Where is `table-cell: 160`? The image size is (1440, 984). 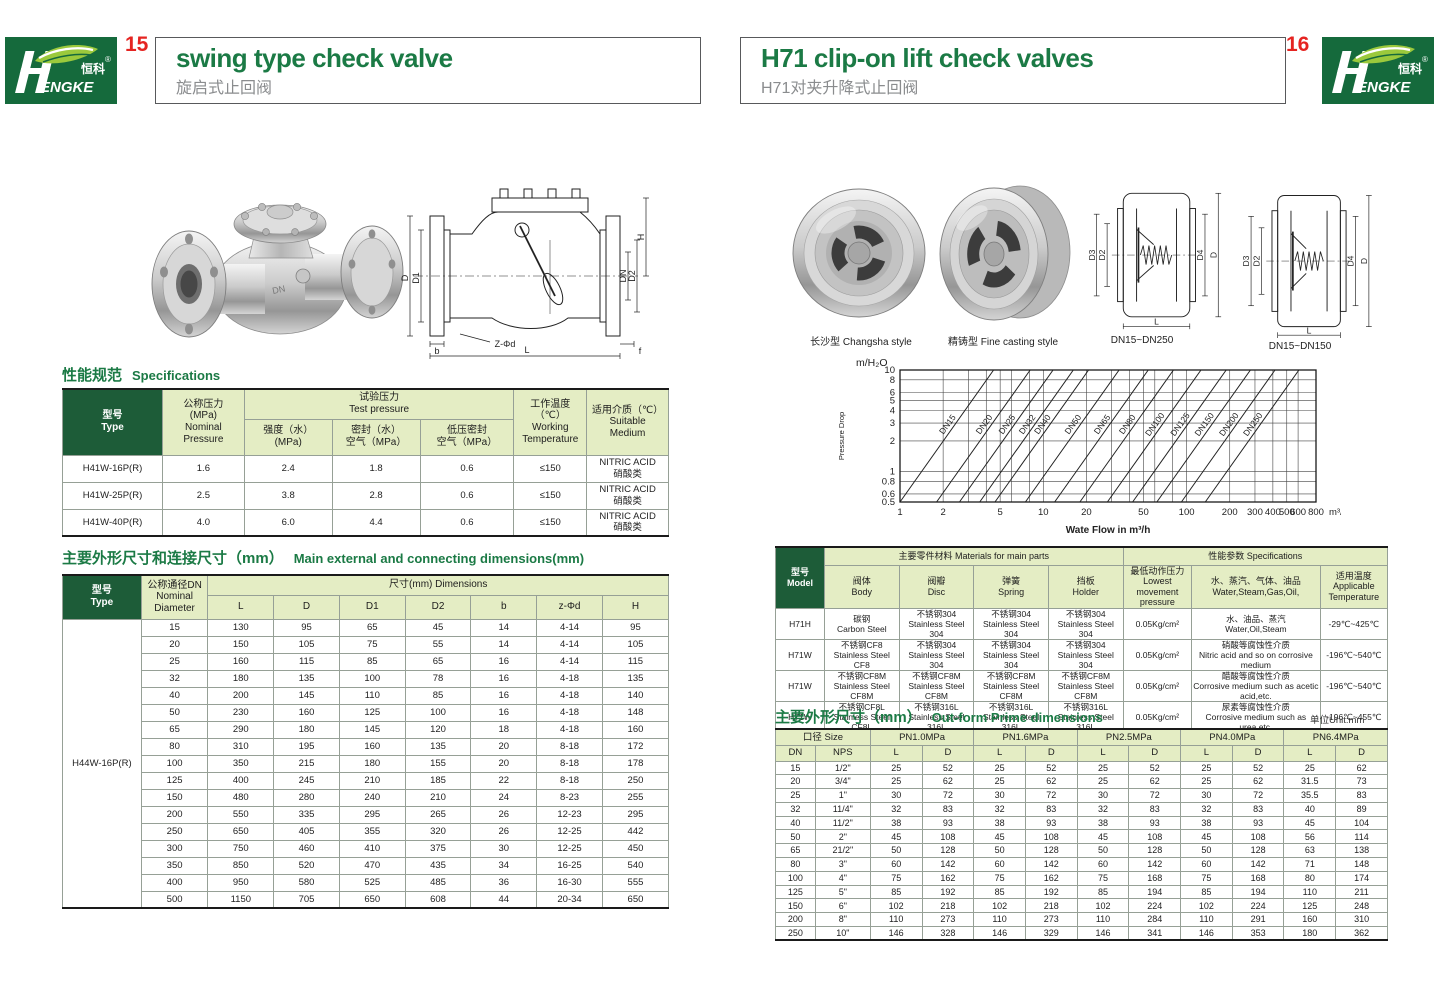
table-cell: 160 is located at coordinates (635, 729).